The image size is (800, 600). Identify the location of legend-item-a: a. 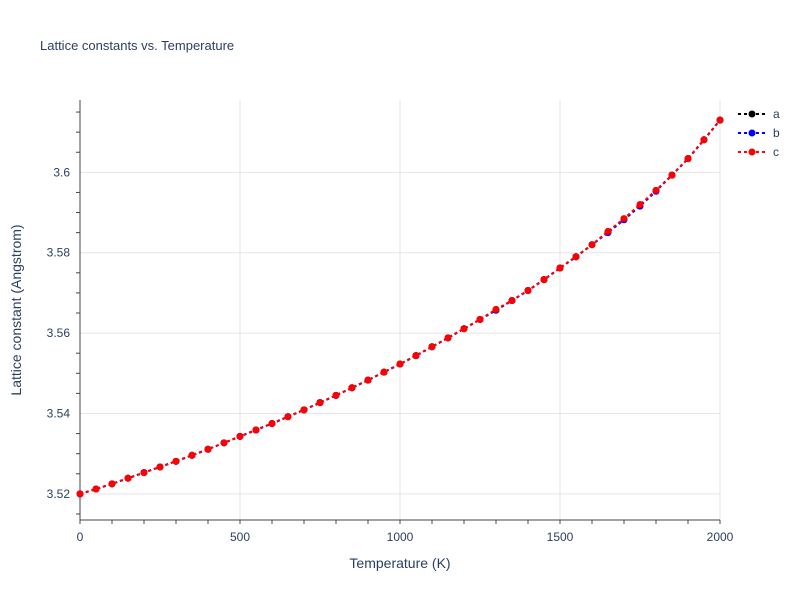
(759, 114).